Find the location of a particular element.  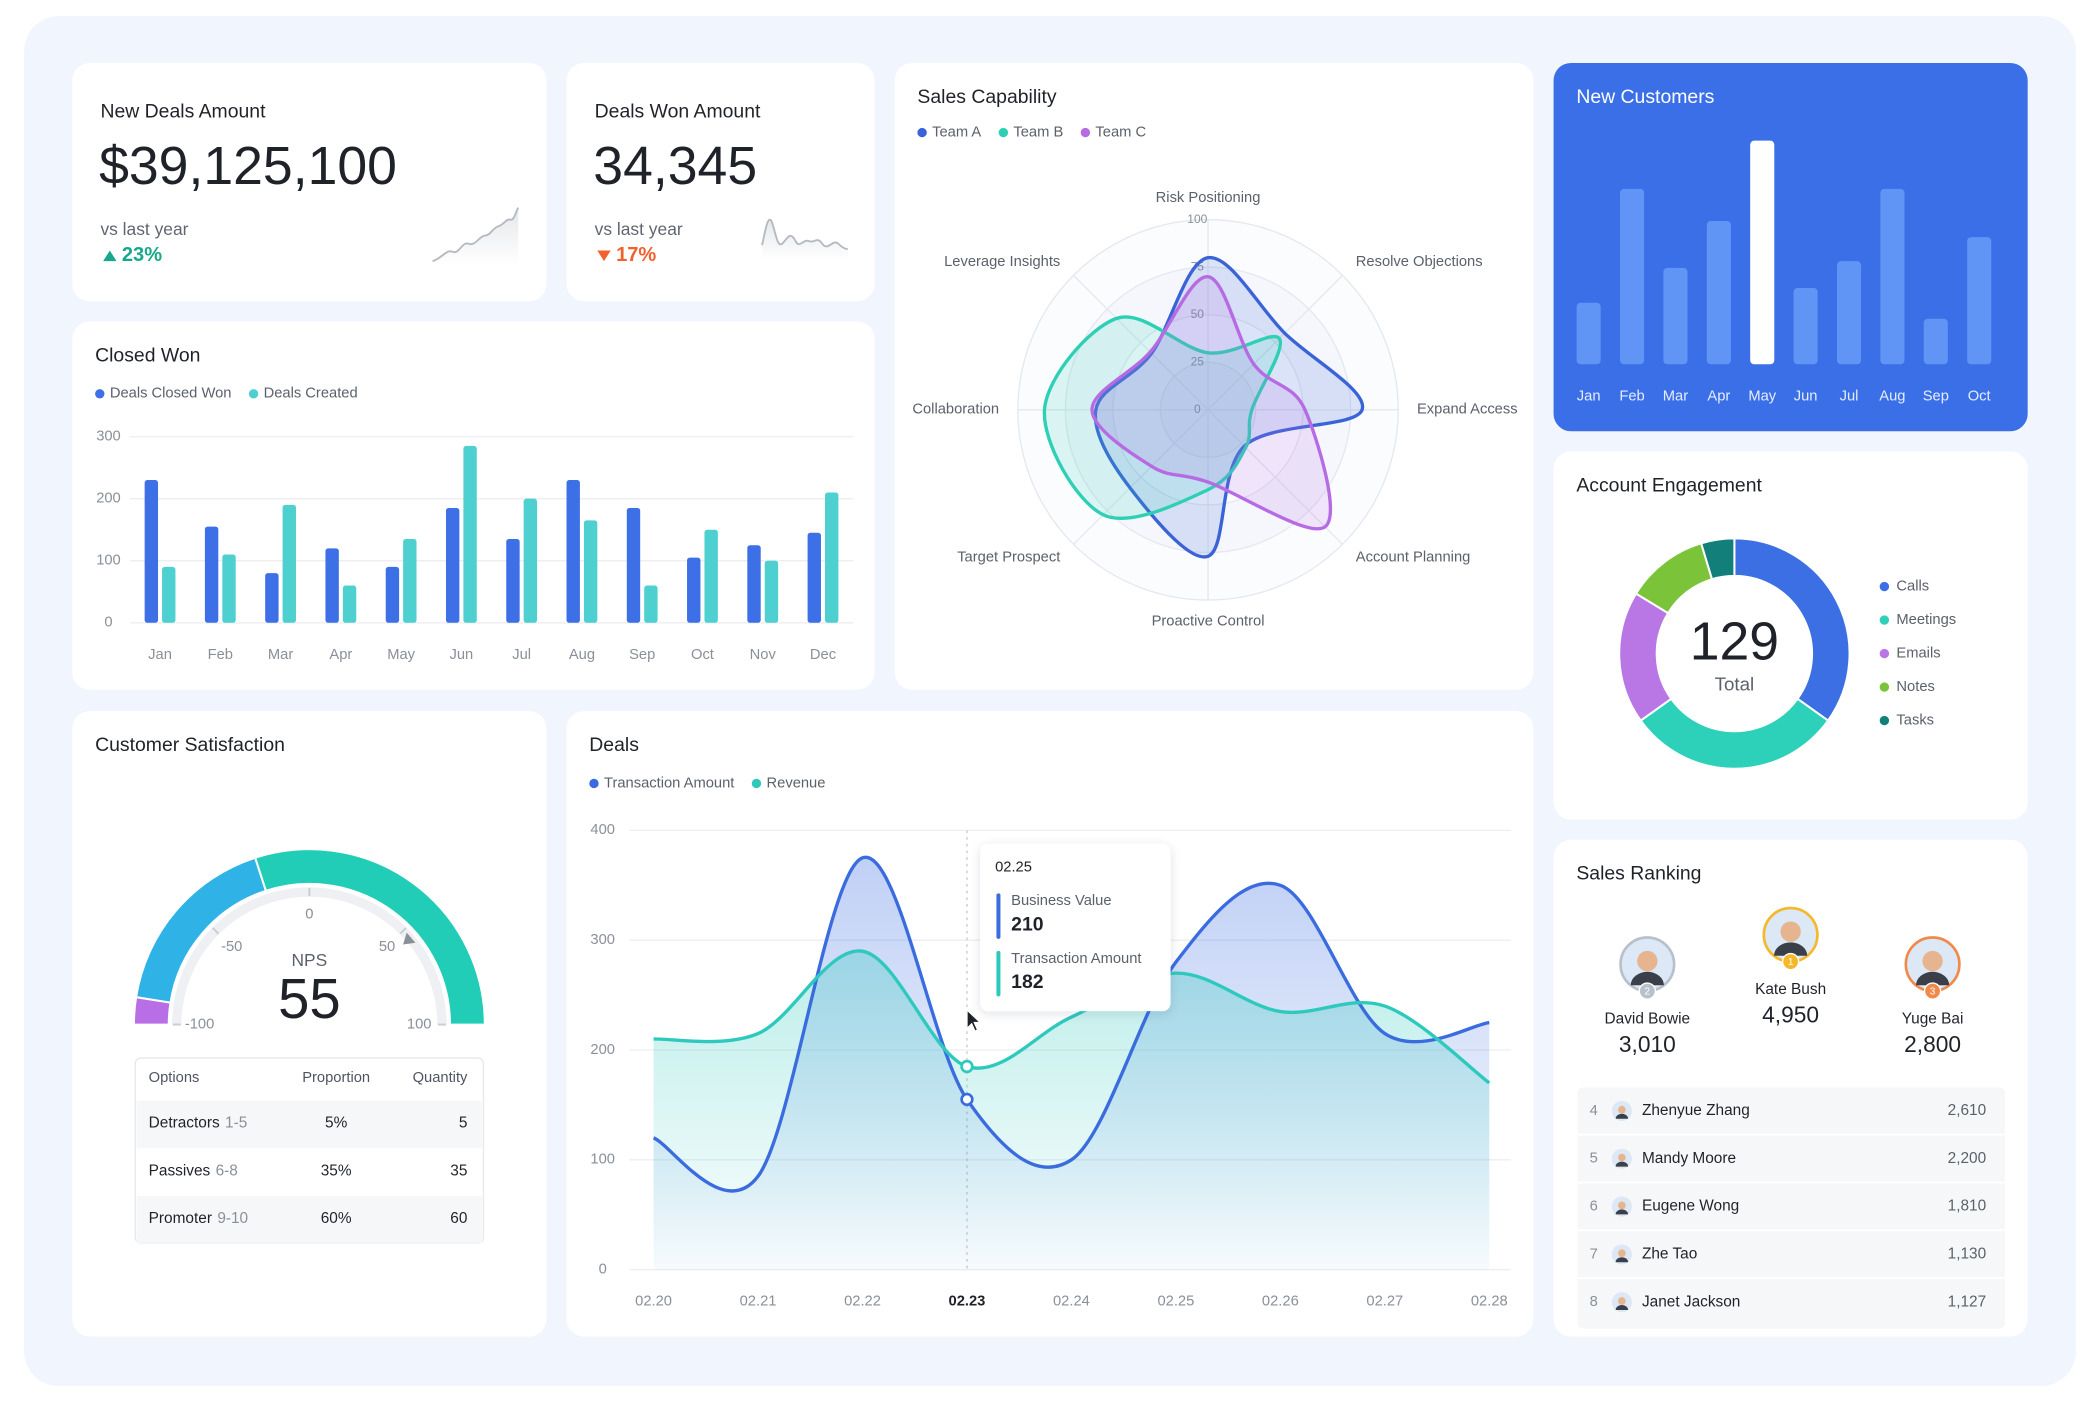

card-title: Closed Won is located at coordinates (147, 355).